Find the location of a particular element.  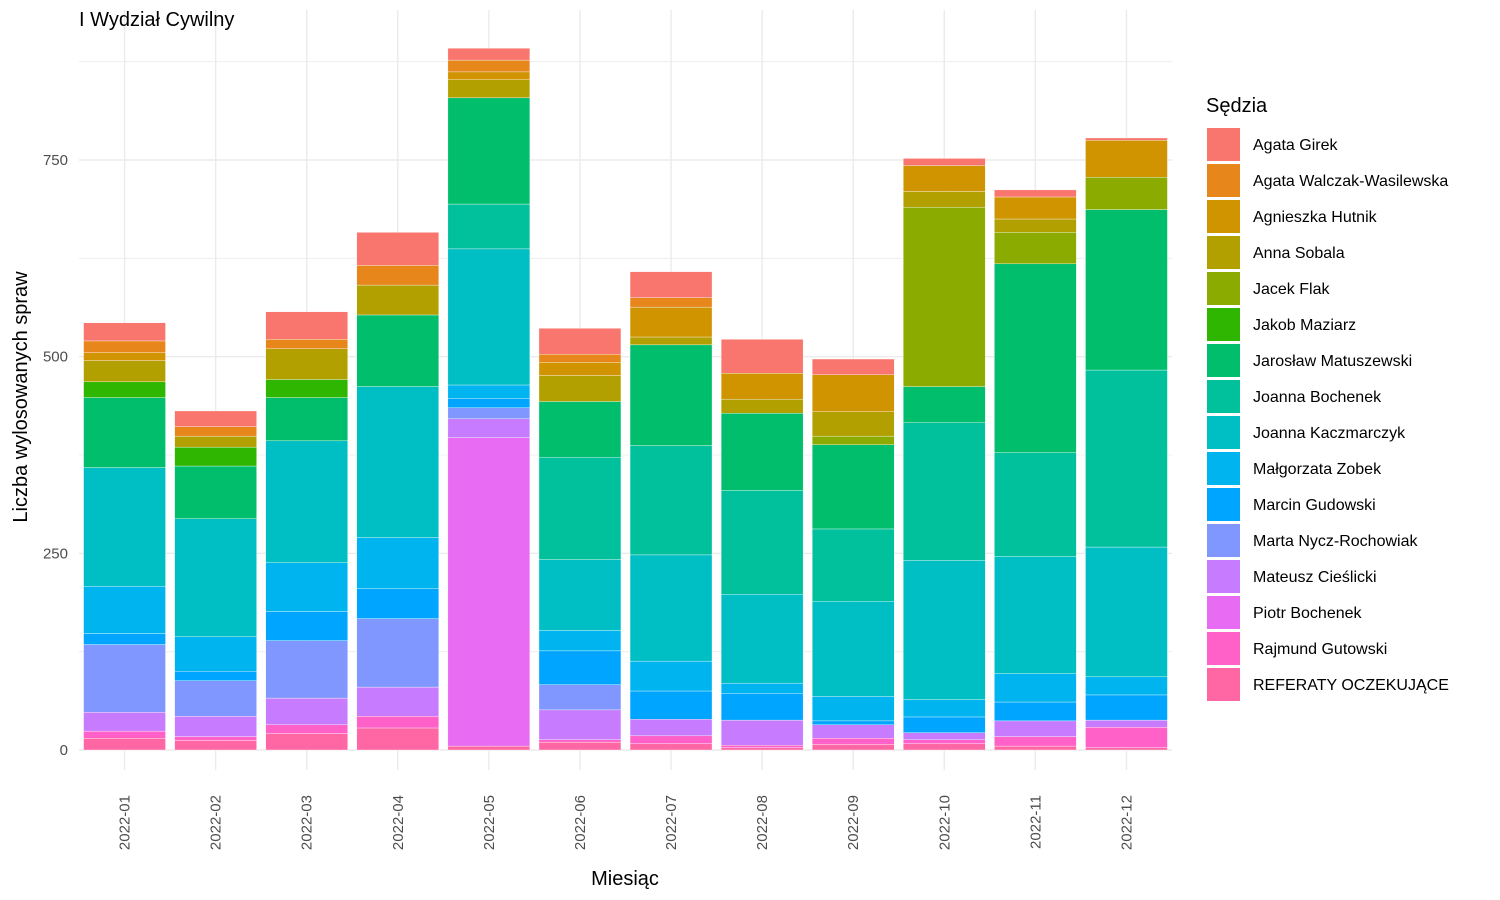

legend-item: Joanna Bochenek is located at coordinates (1294, 396).